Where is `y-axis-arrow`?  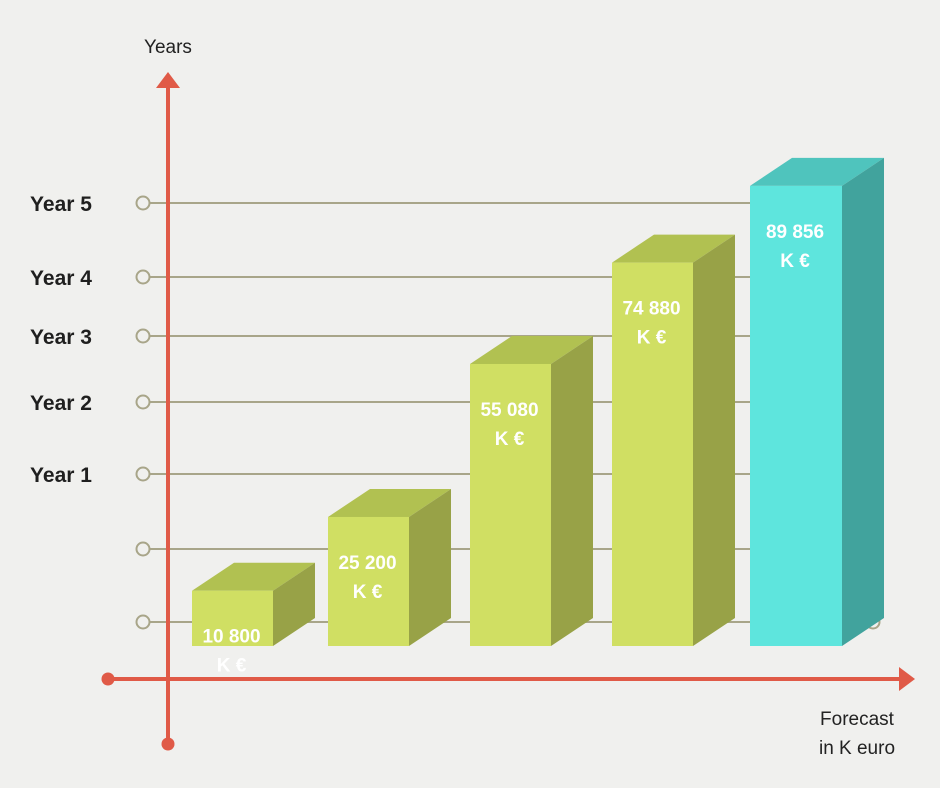 y-axis-arrow is located at coordinates (168, 80).